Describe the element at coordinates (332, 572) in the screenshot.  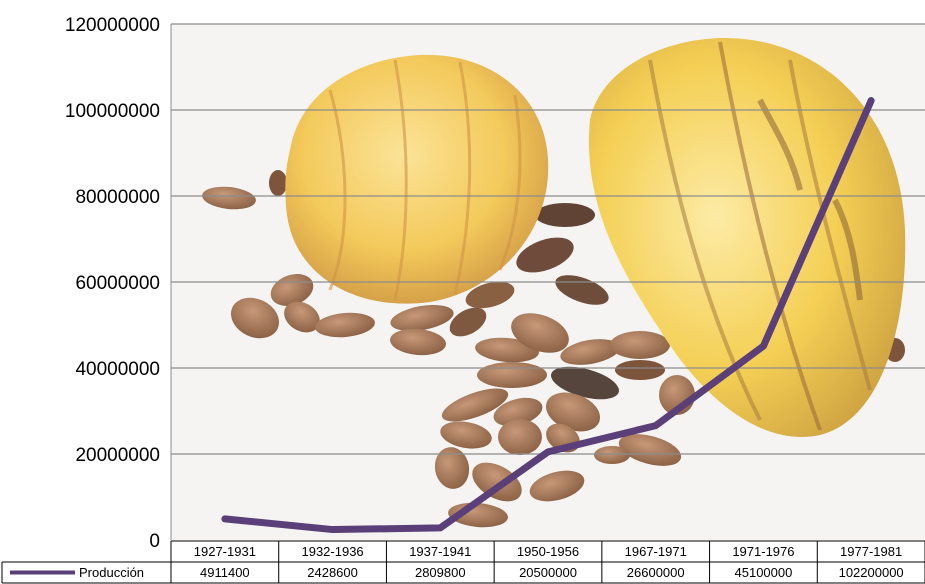
I see `table-value-cell: 2428600` at that location.